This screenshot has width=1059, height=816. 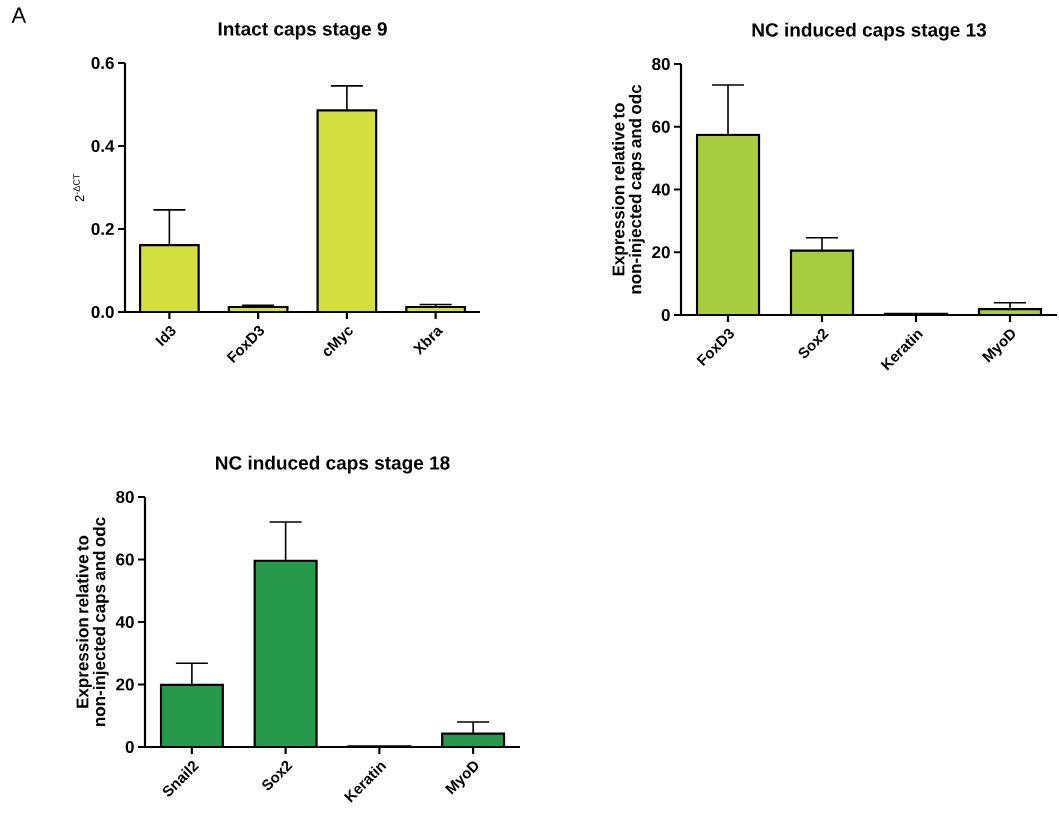 What do you see at coordinates (869, 31) in the screenshot?
I see `chart-title: NC induced caps stage 13` at bounding box center [869, 31].